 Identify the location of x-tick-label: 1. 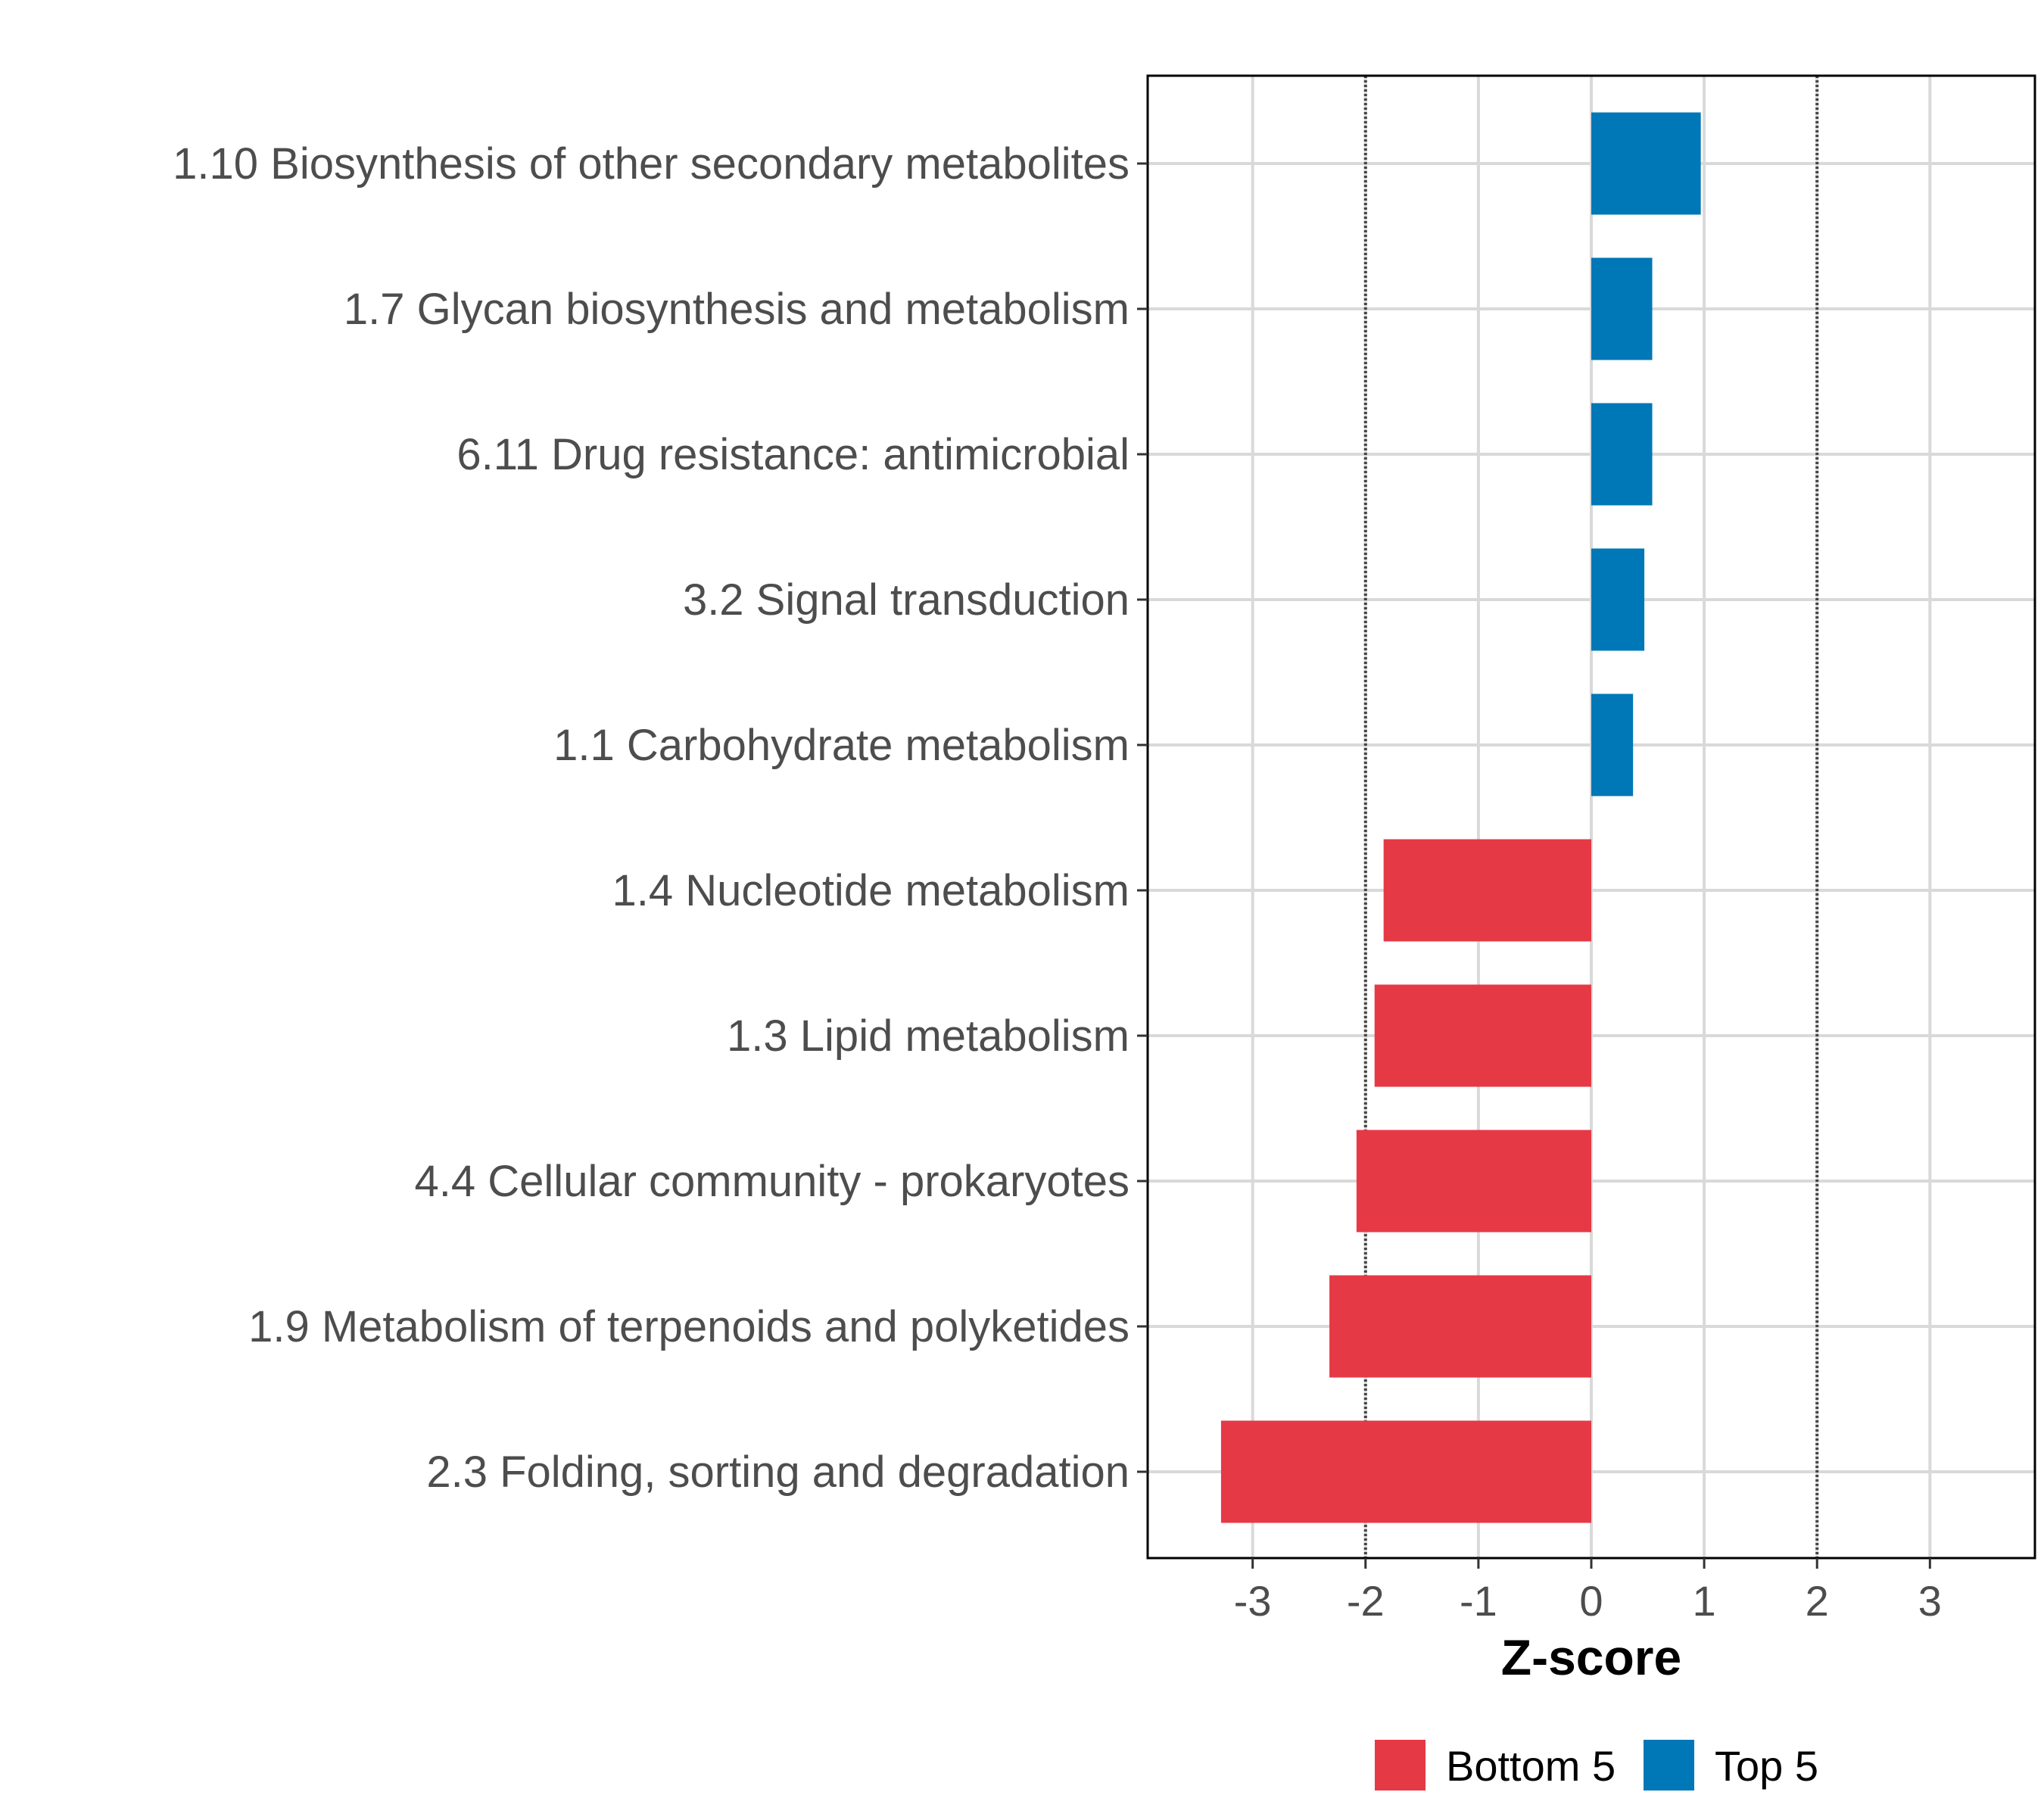
(1704, 1601).